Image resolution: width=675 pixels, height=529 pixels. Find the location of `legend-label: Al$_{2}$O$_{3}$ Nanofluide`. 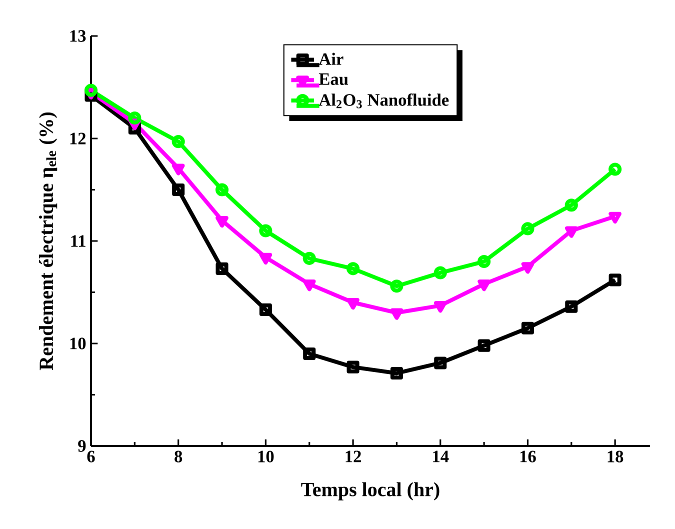

legend-label: Al$_{2}$O$_{3}$ Nanofluide is located at coordinates (383, 100).